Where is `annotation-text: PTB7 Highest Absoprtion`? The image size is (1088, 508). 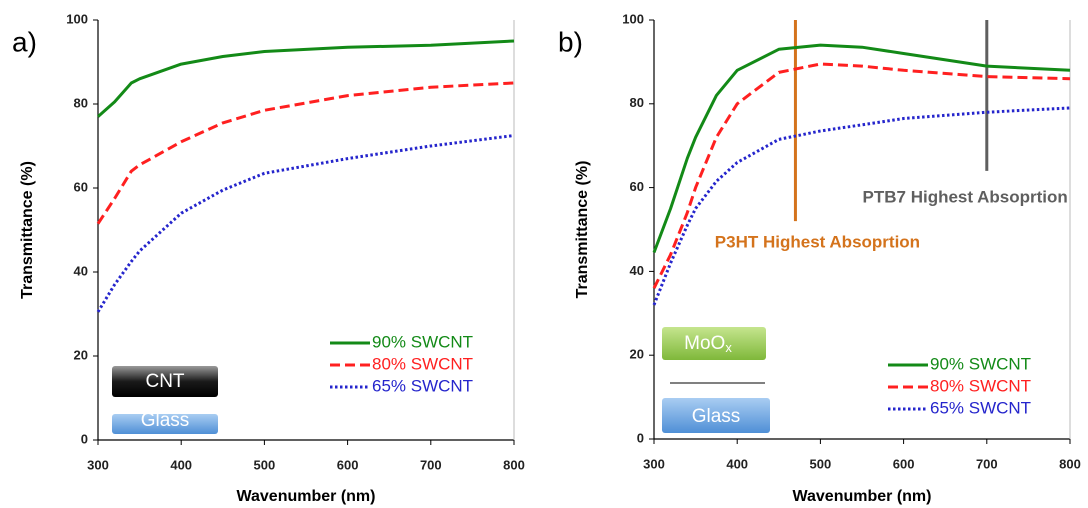 annotation-text: PTB7 Highest Absoprtion is located at coordinates (965, 196).